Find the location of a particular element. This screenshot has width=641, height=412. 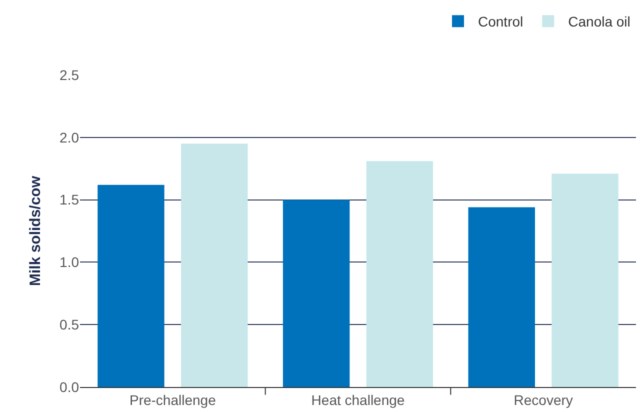

y-tick-label: 0.0 is located at coordinates (70, 386).